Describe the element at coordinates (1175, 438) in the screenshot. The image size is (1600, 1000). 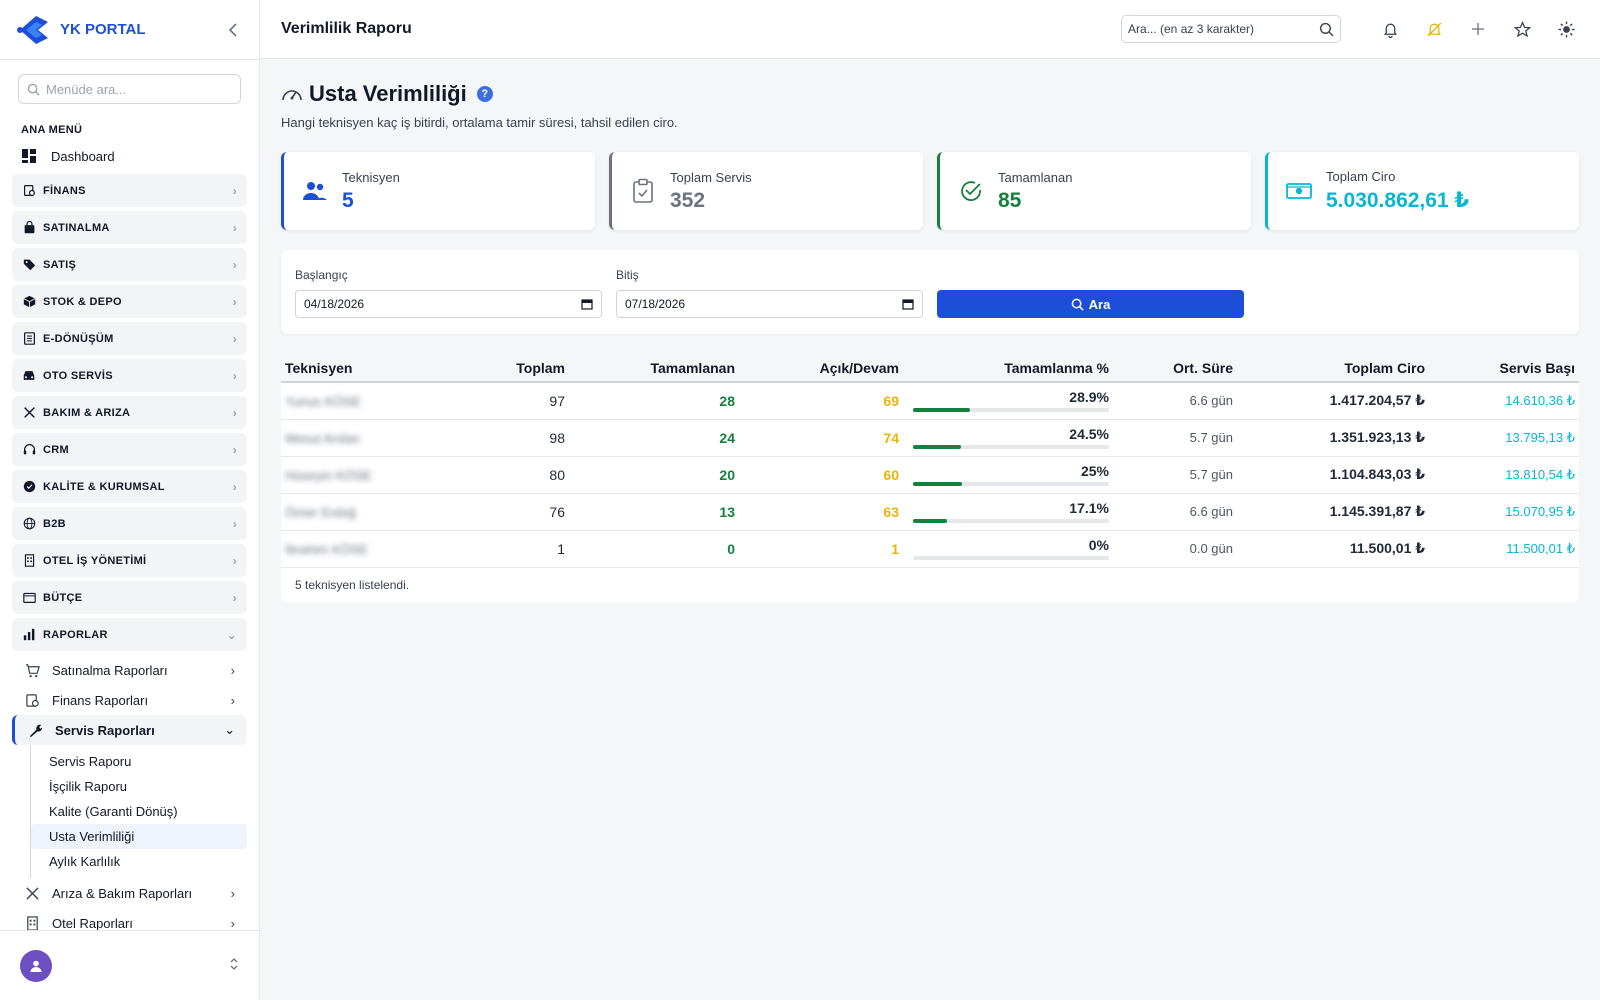
I see `avg-duration-cell: 5.7 gün` at that location.